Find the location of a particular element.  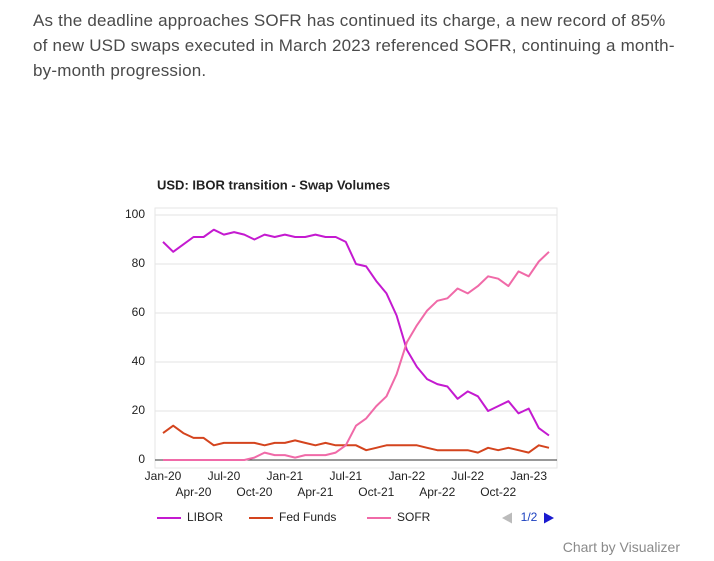

y-tick-label: 20 is located at coordinates (139, 410).